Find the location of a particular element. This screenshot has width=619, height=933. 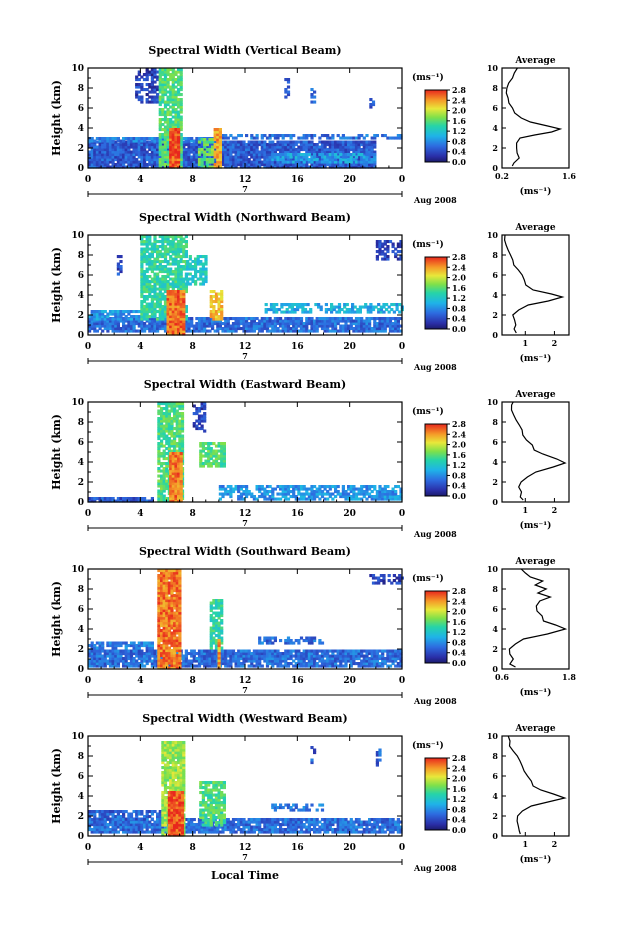

panel-title: Spectral Width (Eastward Beam) is located at coordinates (245, 384).